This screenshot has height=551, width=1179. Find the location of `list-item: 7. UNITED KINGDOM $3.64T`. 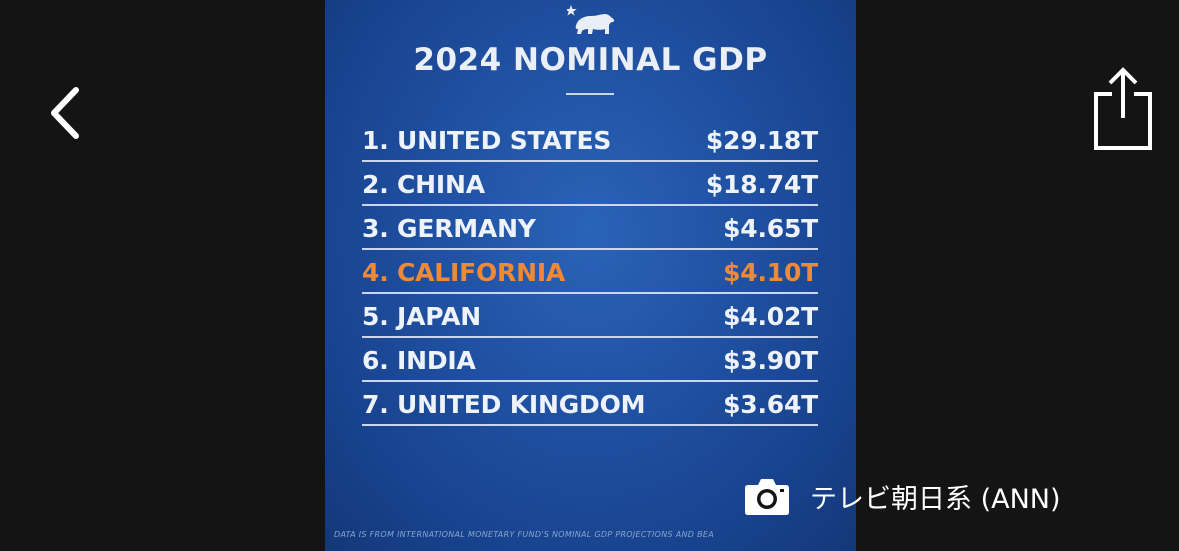

list-item: 7. UNITED KINGDOM $3.64T is located at coordinates (590, 404).